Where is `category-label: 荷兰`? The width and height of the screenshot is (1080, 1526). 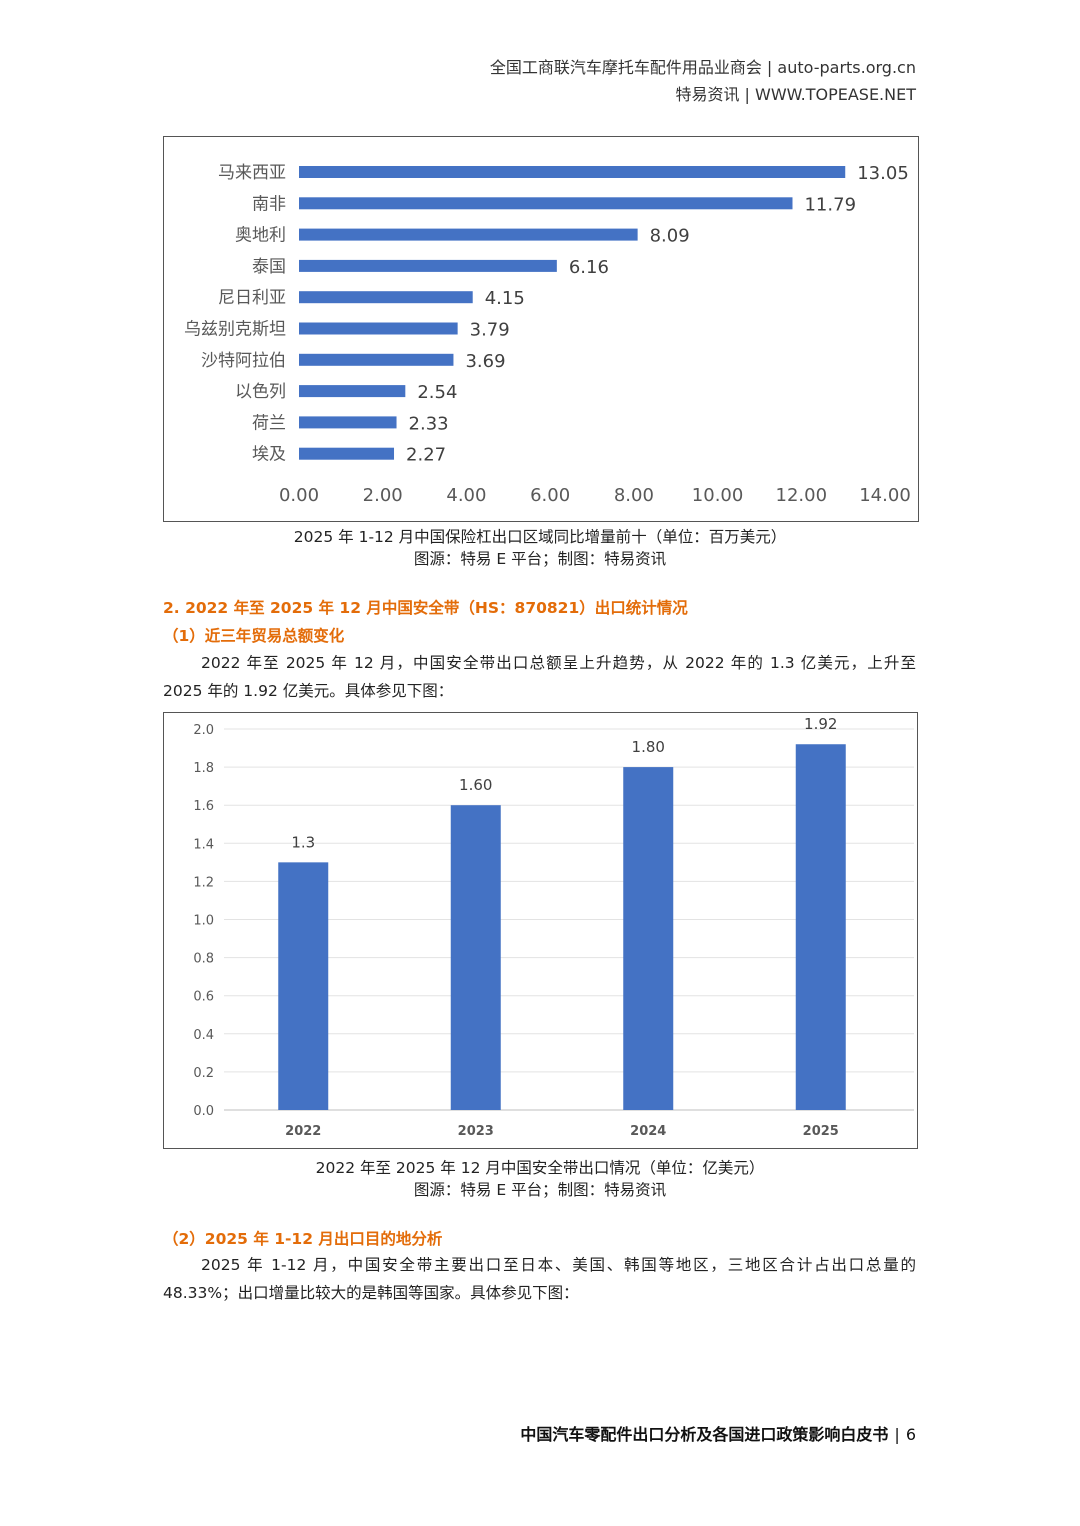
category-label: 荷兰 is located at coordinates (269, 423).